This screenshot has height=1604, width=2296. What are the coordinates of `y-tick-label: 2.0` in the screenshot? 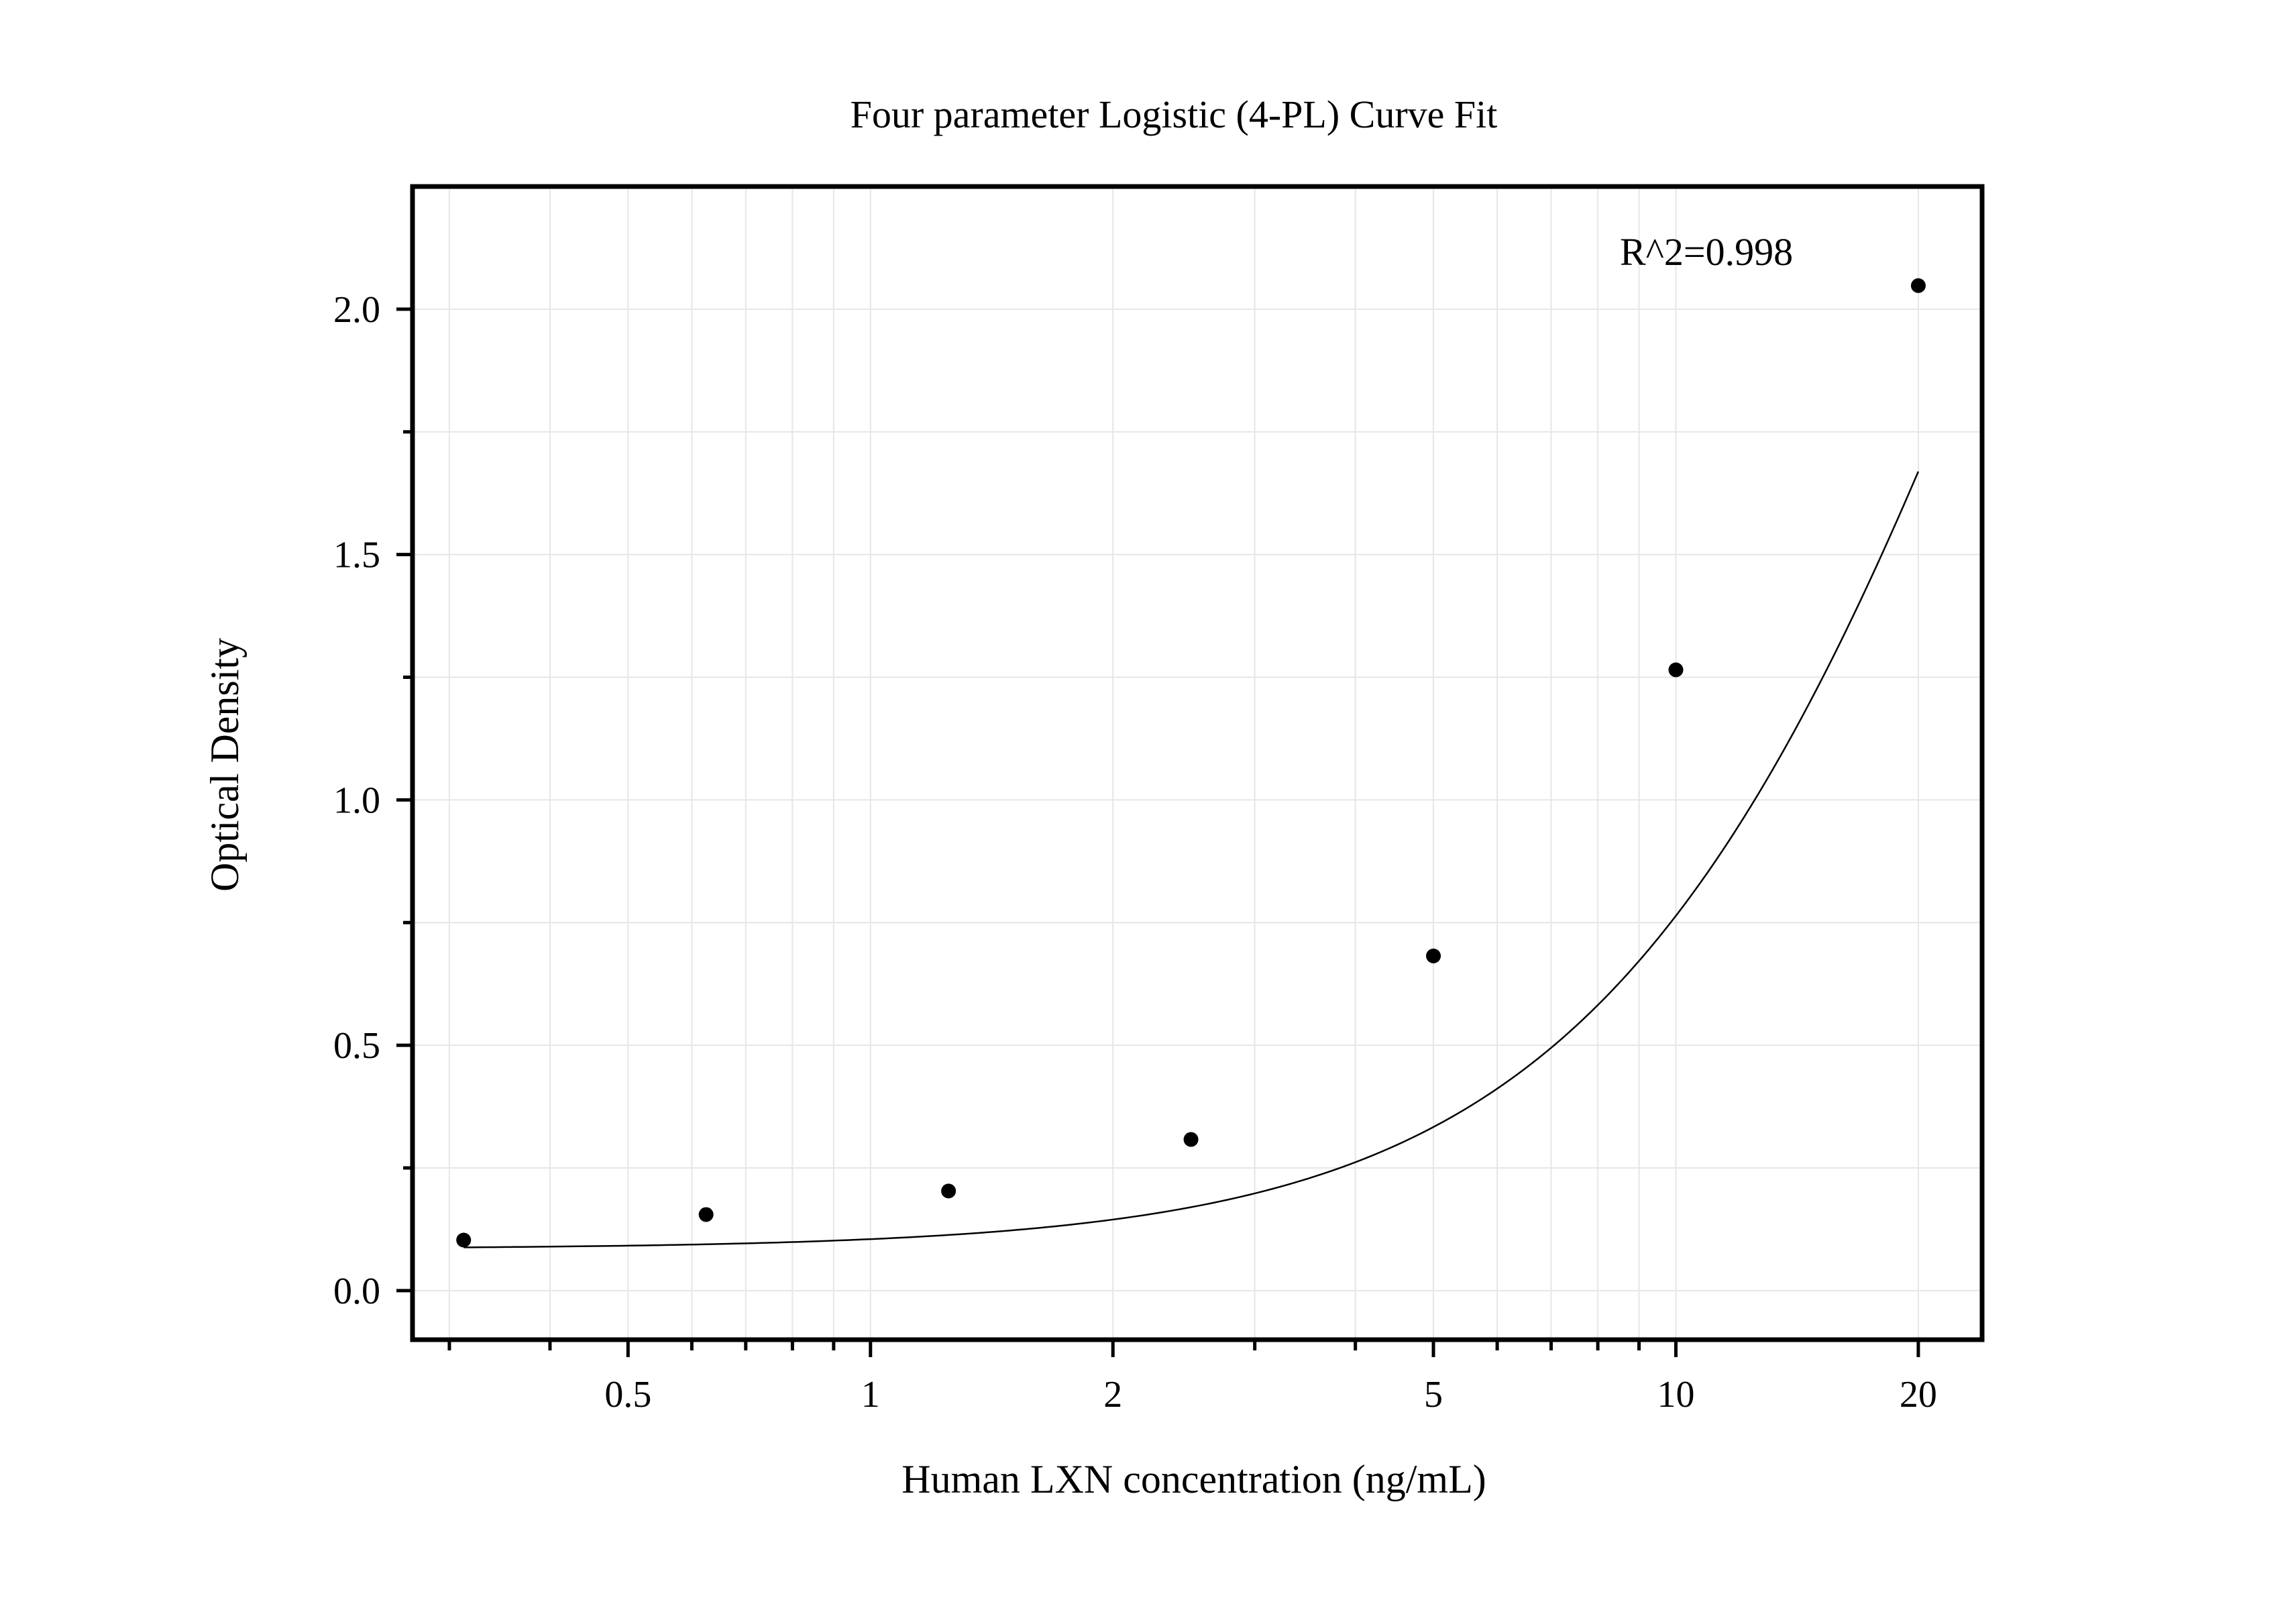 It's located at (357, 310).